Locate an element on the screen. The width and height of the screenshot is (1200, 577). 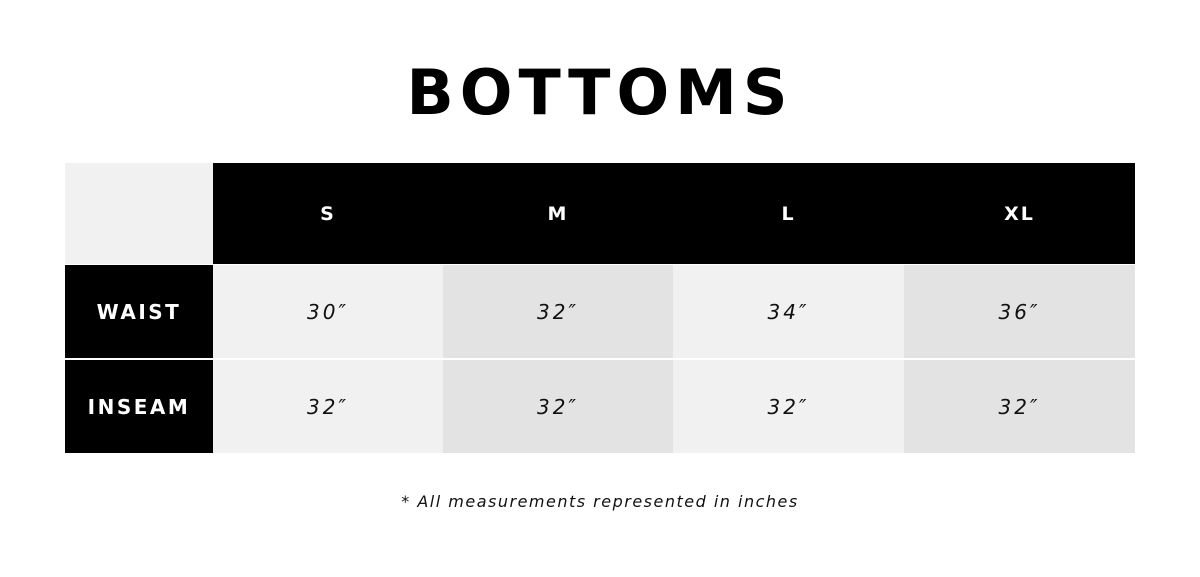
table-cell: 36″ is located at coordinates (1019, 311).